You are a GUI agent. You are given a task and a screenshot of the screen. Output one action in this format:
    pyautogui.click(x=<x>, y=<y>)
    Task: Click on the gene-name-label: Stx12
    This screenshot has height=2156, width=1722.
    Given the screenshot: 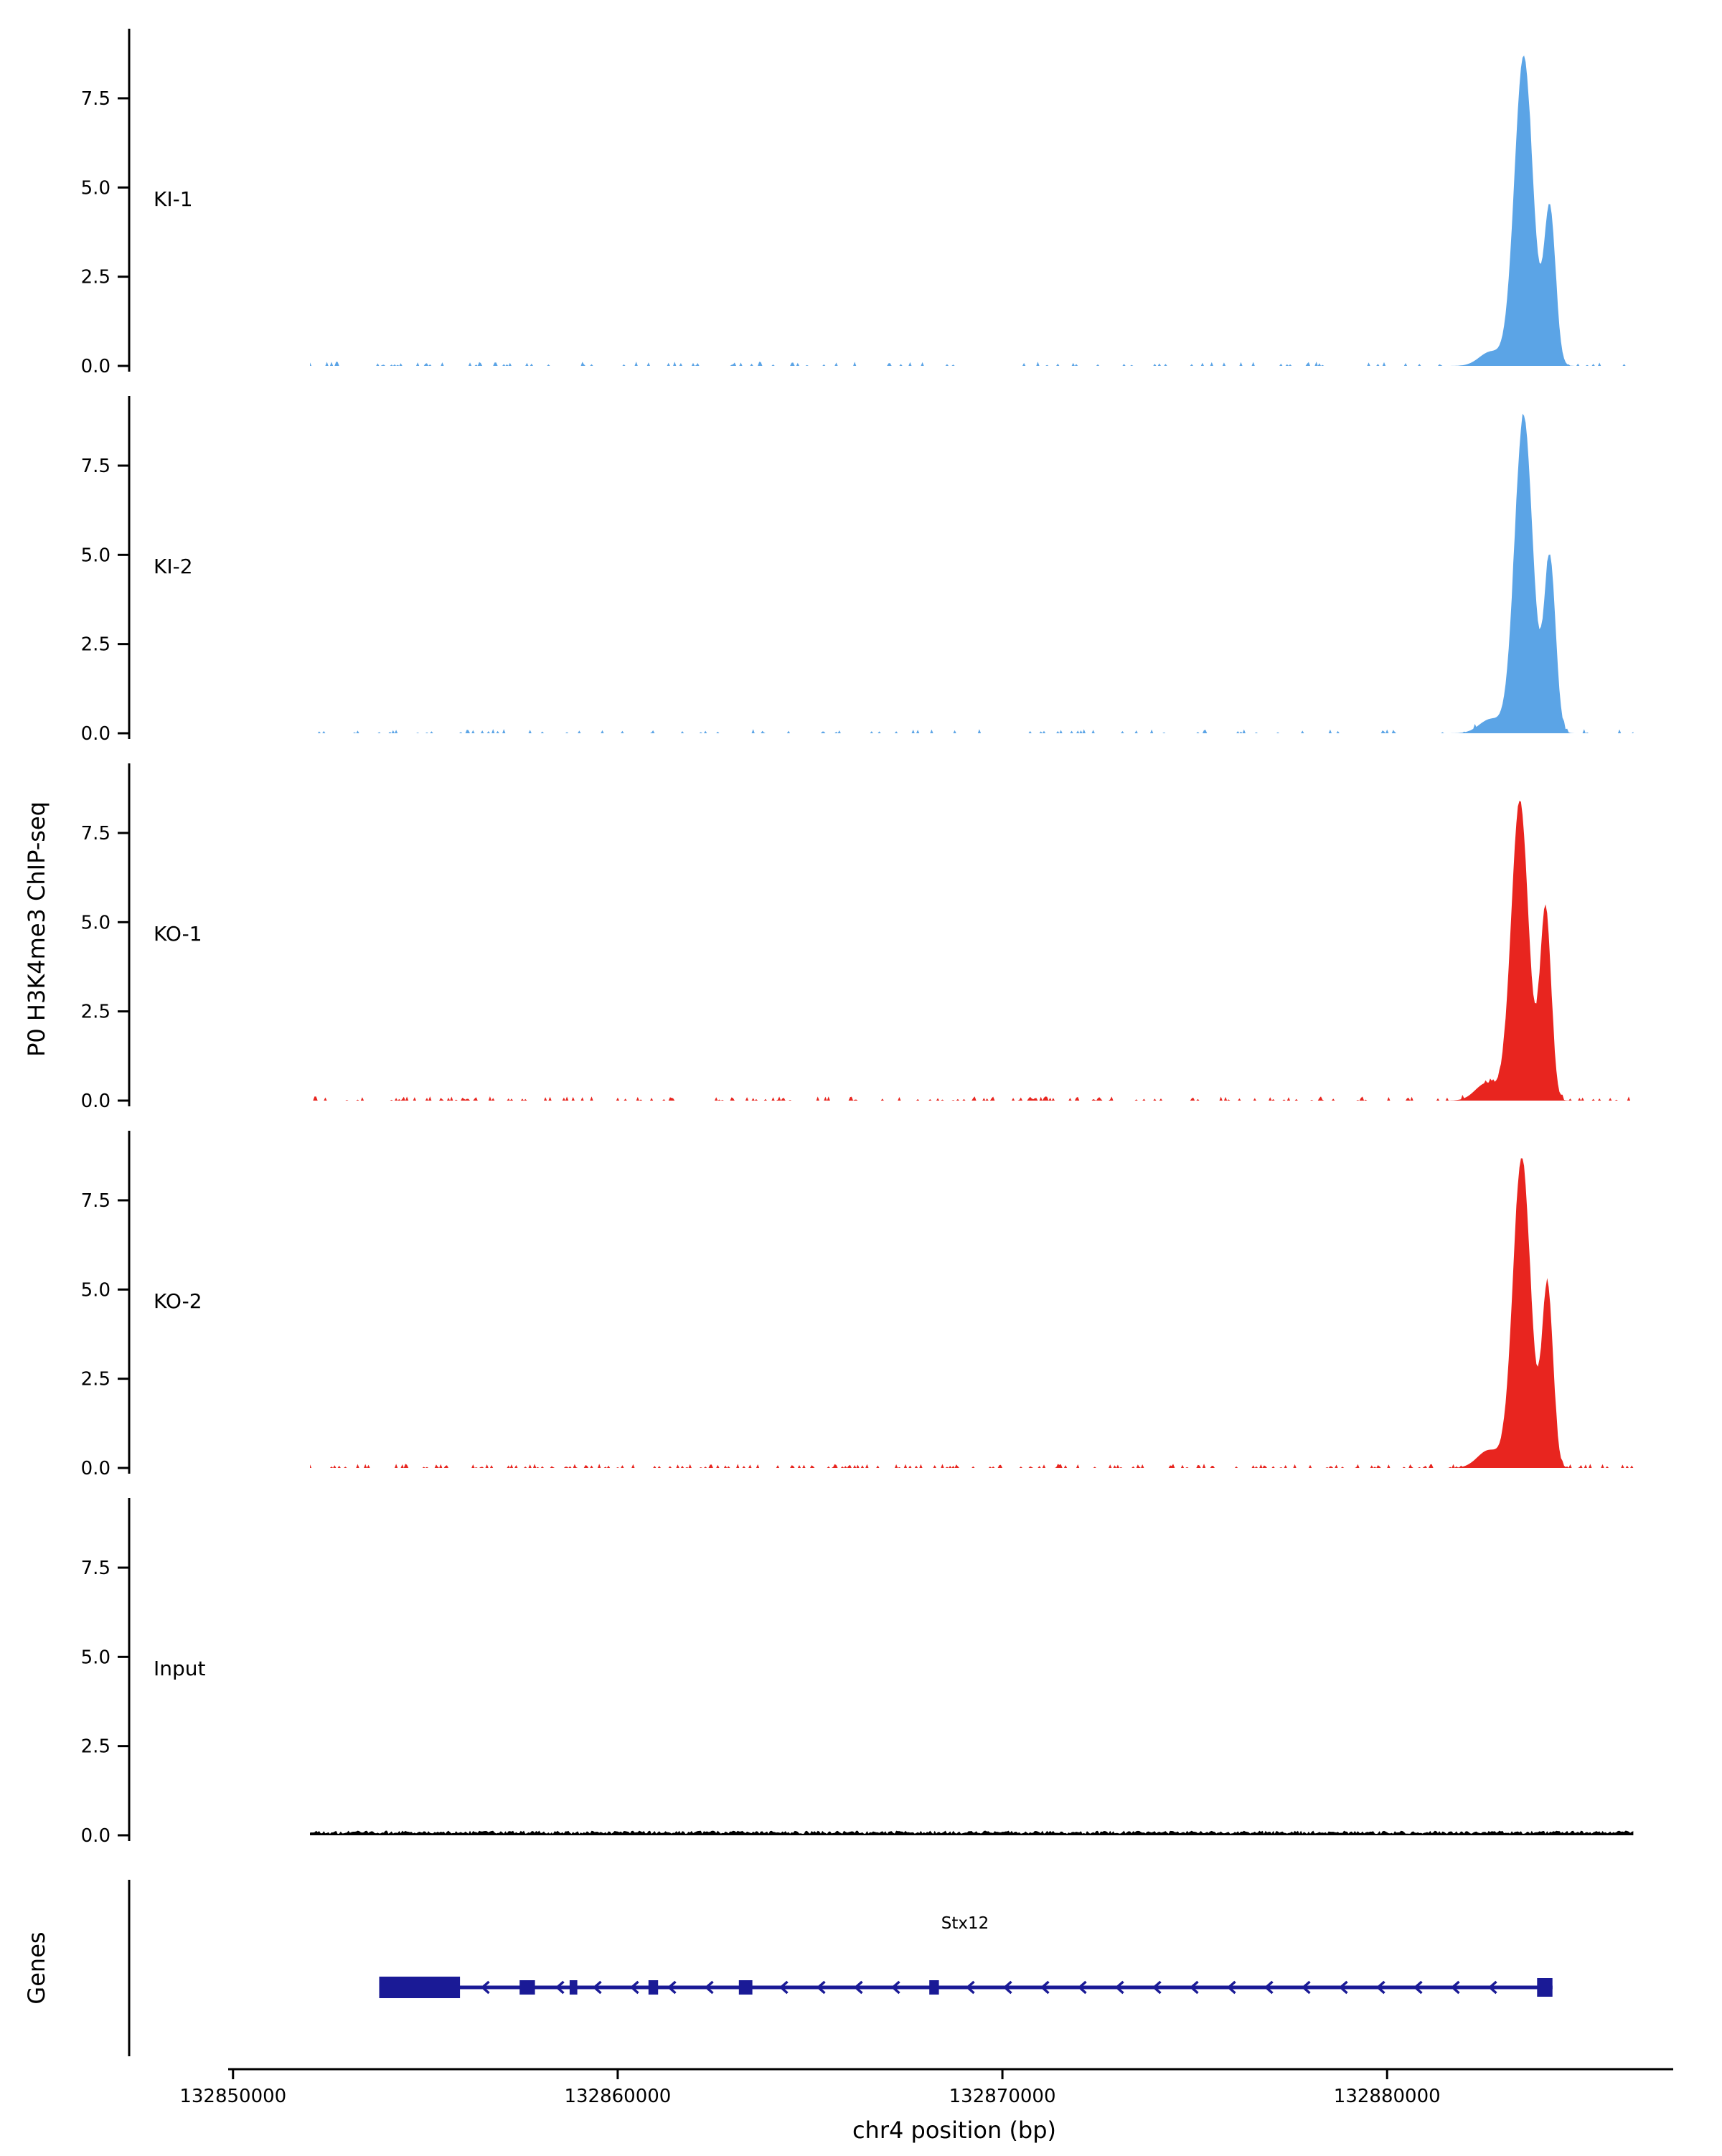 What is the action you would take?
    pyautogui.click(x=965, y=1924)
    